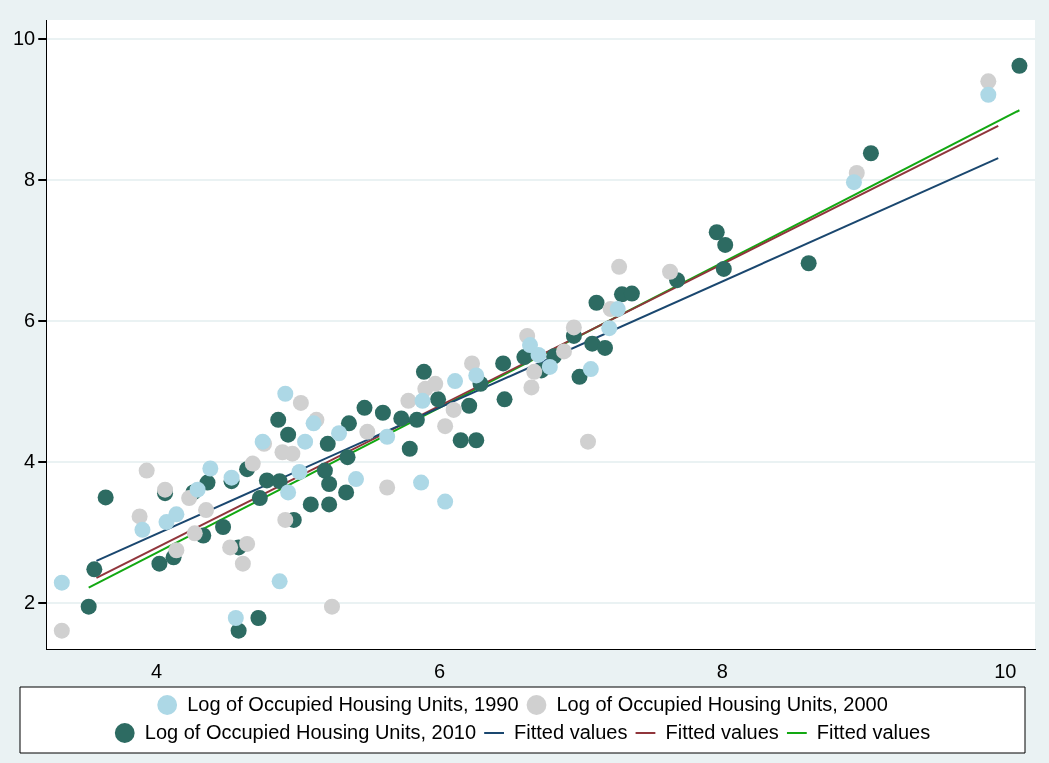 This screenshot has height=763, width=1049. What do you see at coordinates (157, 670) in the screenshot?
I see `x-tick-label: 4` at bounding box center [157, 670].